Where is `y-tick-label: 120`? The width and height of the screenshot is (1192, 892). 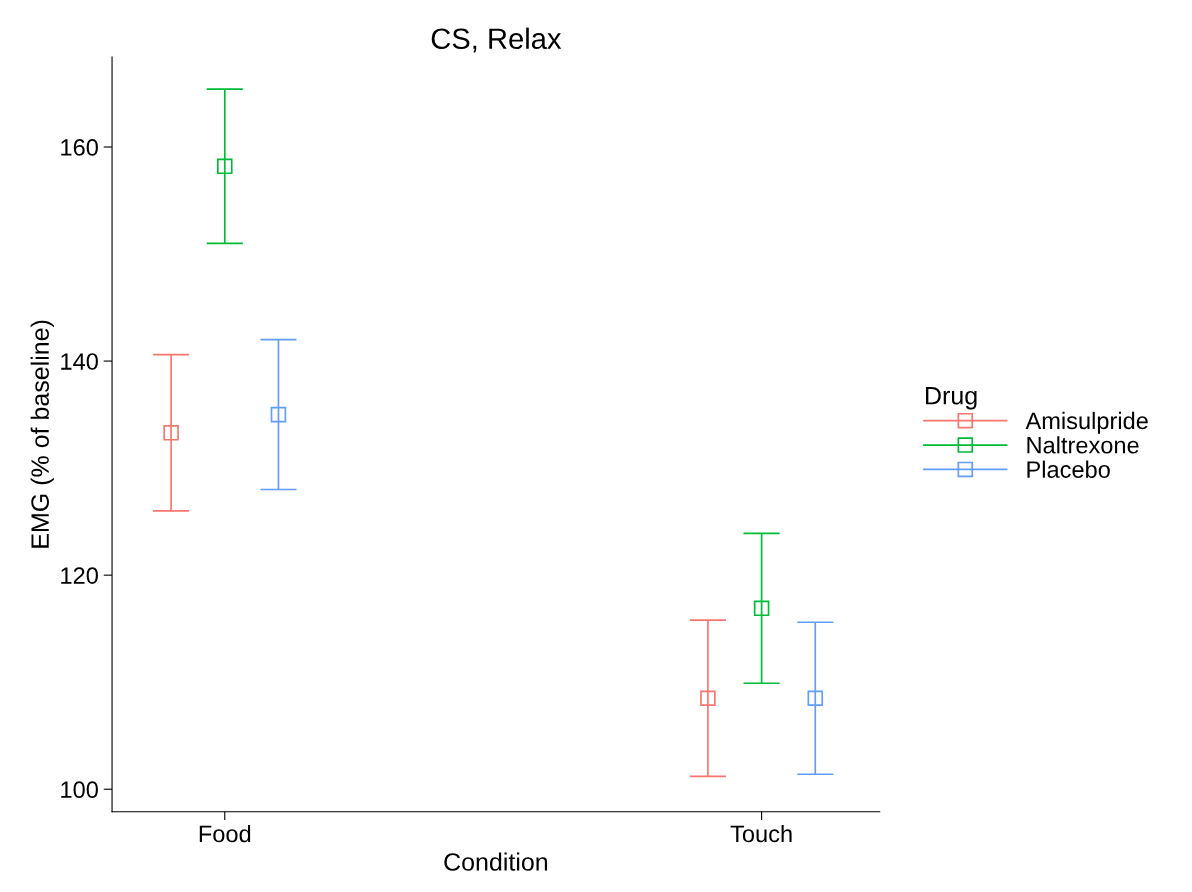
y-tick-label: 120 is located at coordinates (79, 575).